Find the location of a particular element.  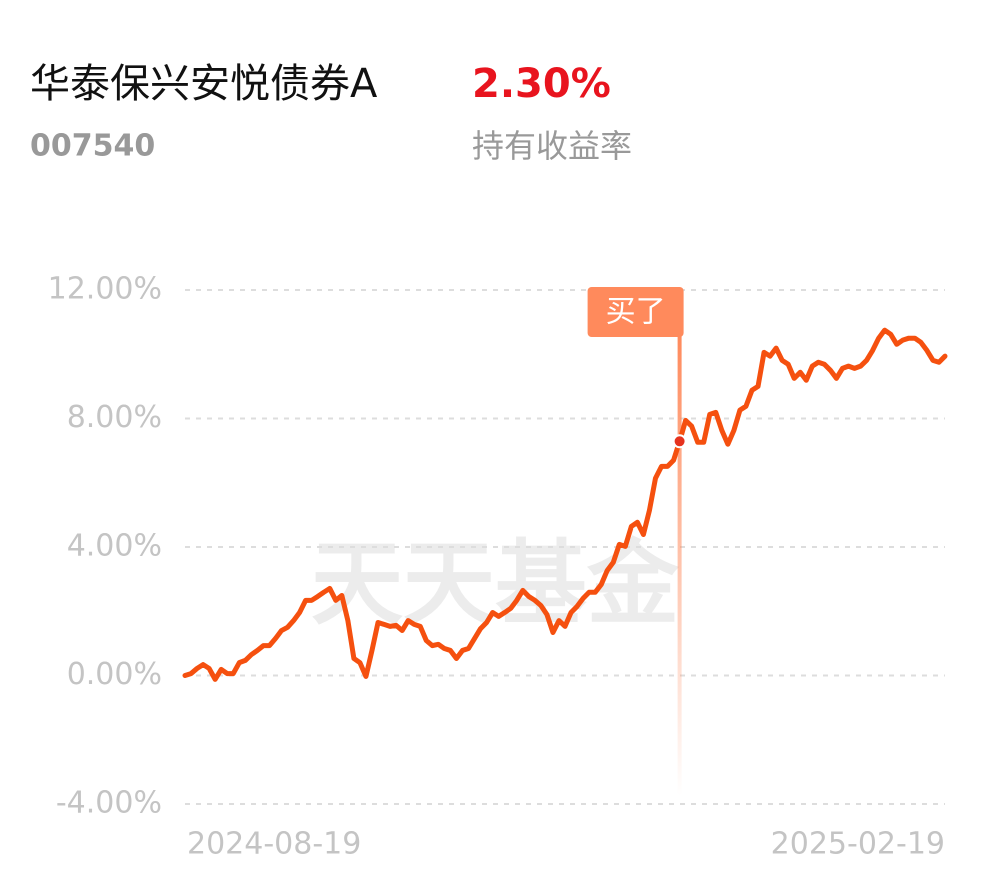

buy-label-box is located at coordinates (635, 312).